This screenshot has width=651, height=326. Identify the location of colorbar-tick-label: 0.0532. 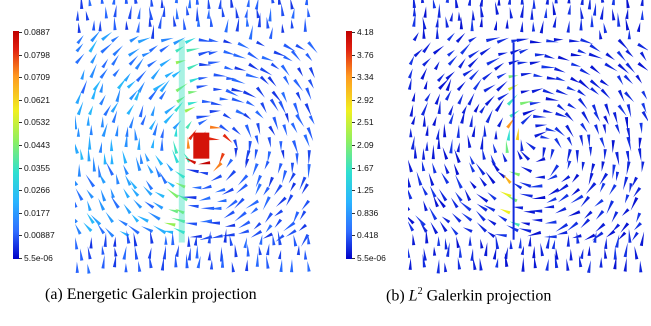
(37, 122).